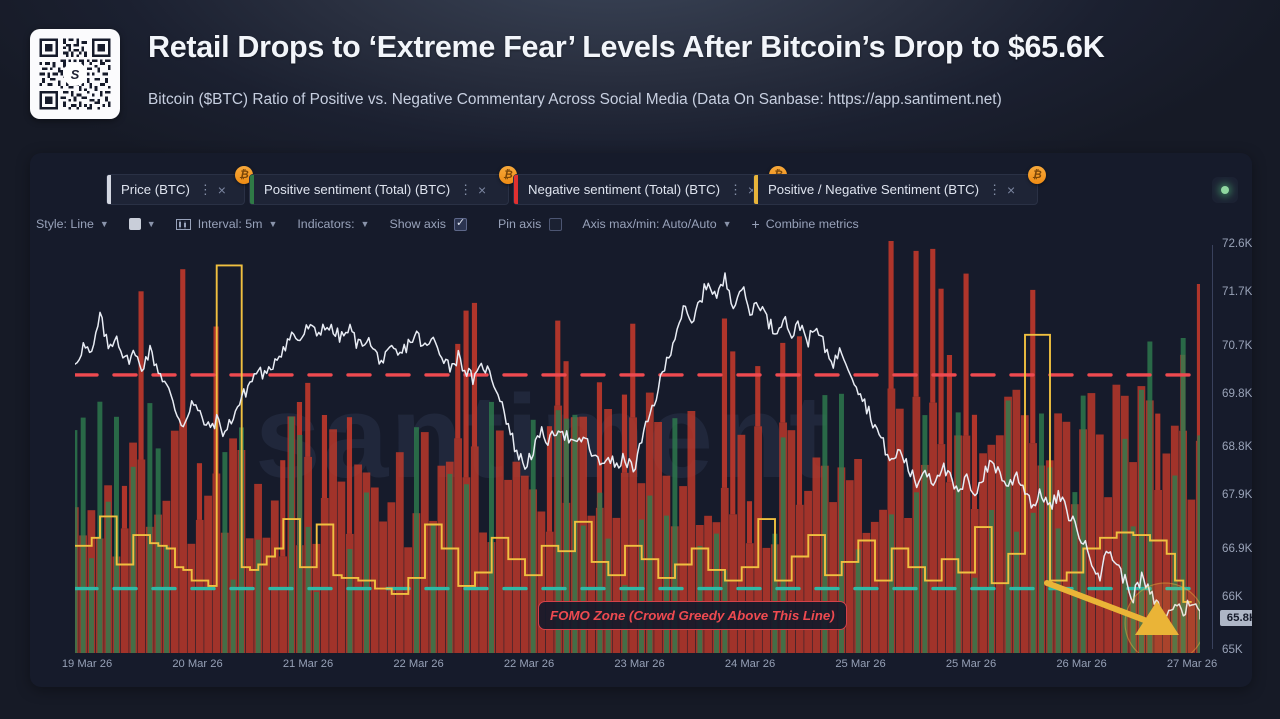  Describe the element at coordinates (649, 224) in the screenshot. I see `axis-minmax-label: Axis max/min: Auto/Auto` at that location.